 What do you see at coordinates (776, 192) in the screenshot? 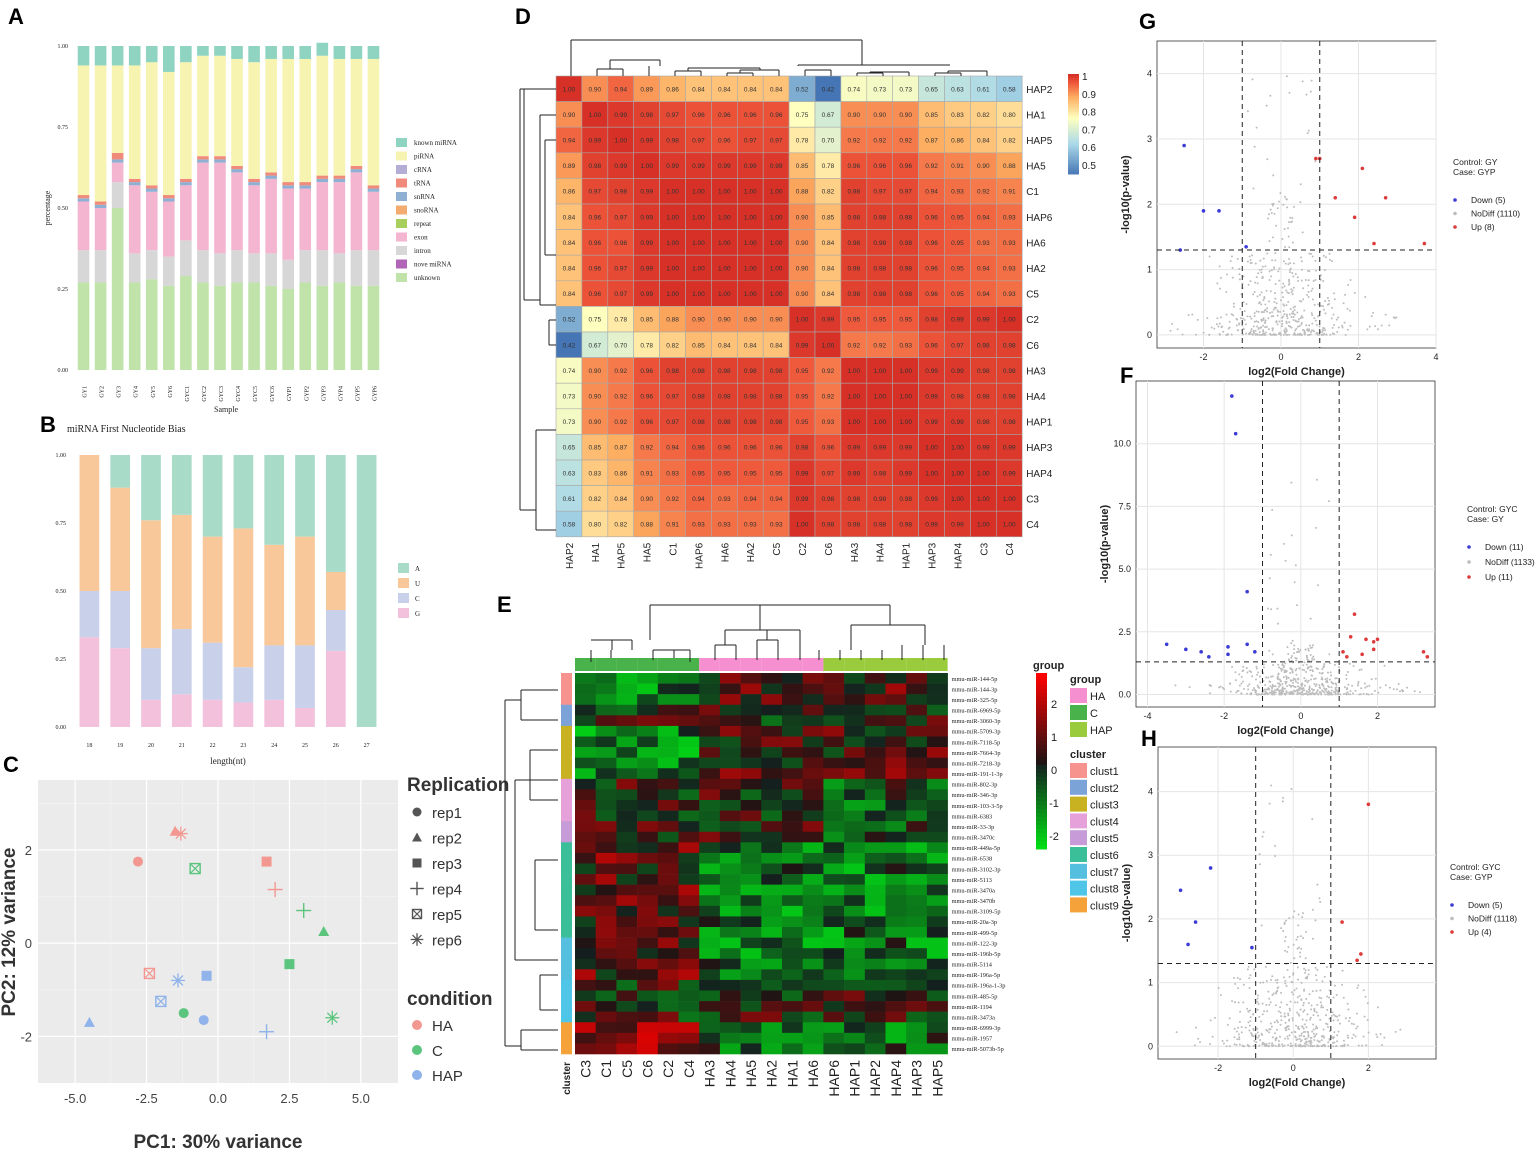
I see `cell-value: 1.00` at bounding box center [776, 192].